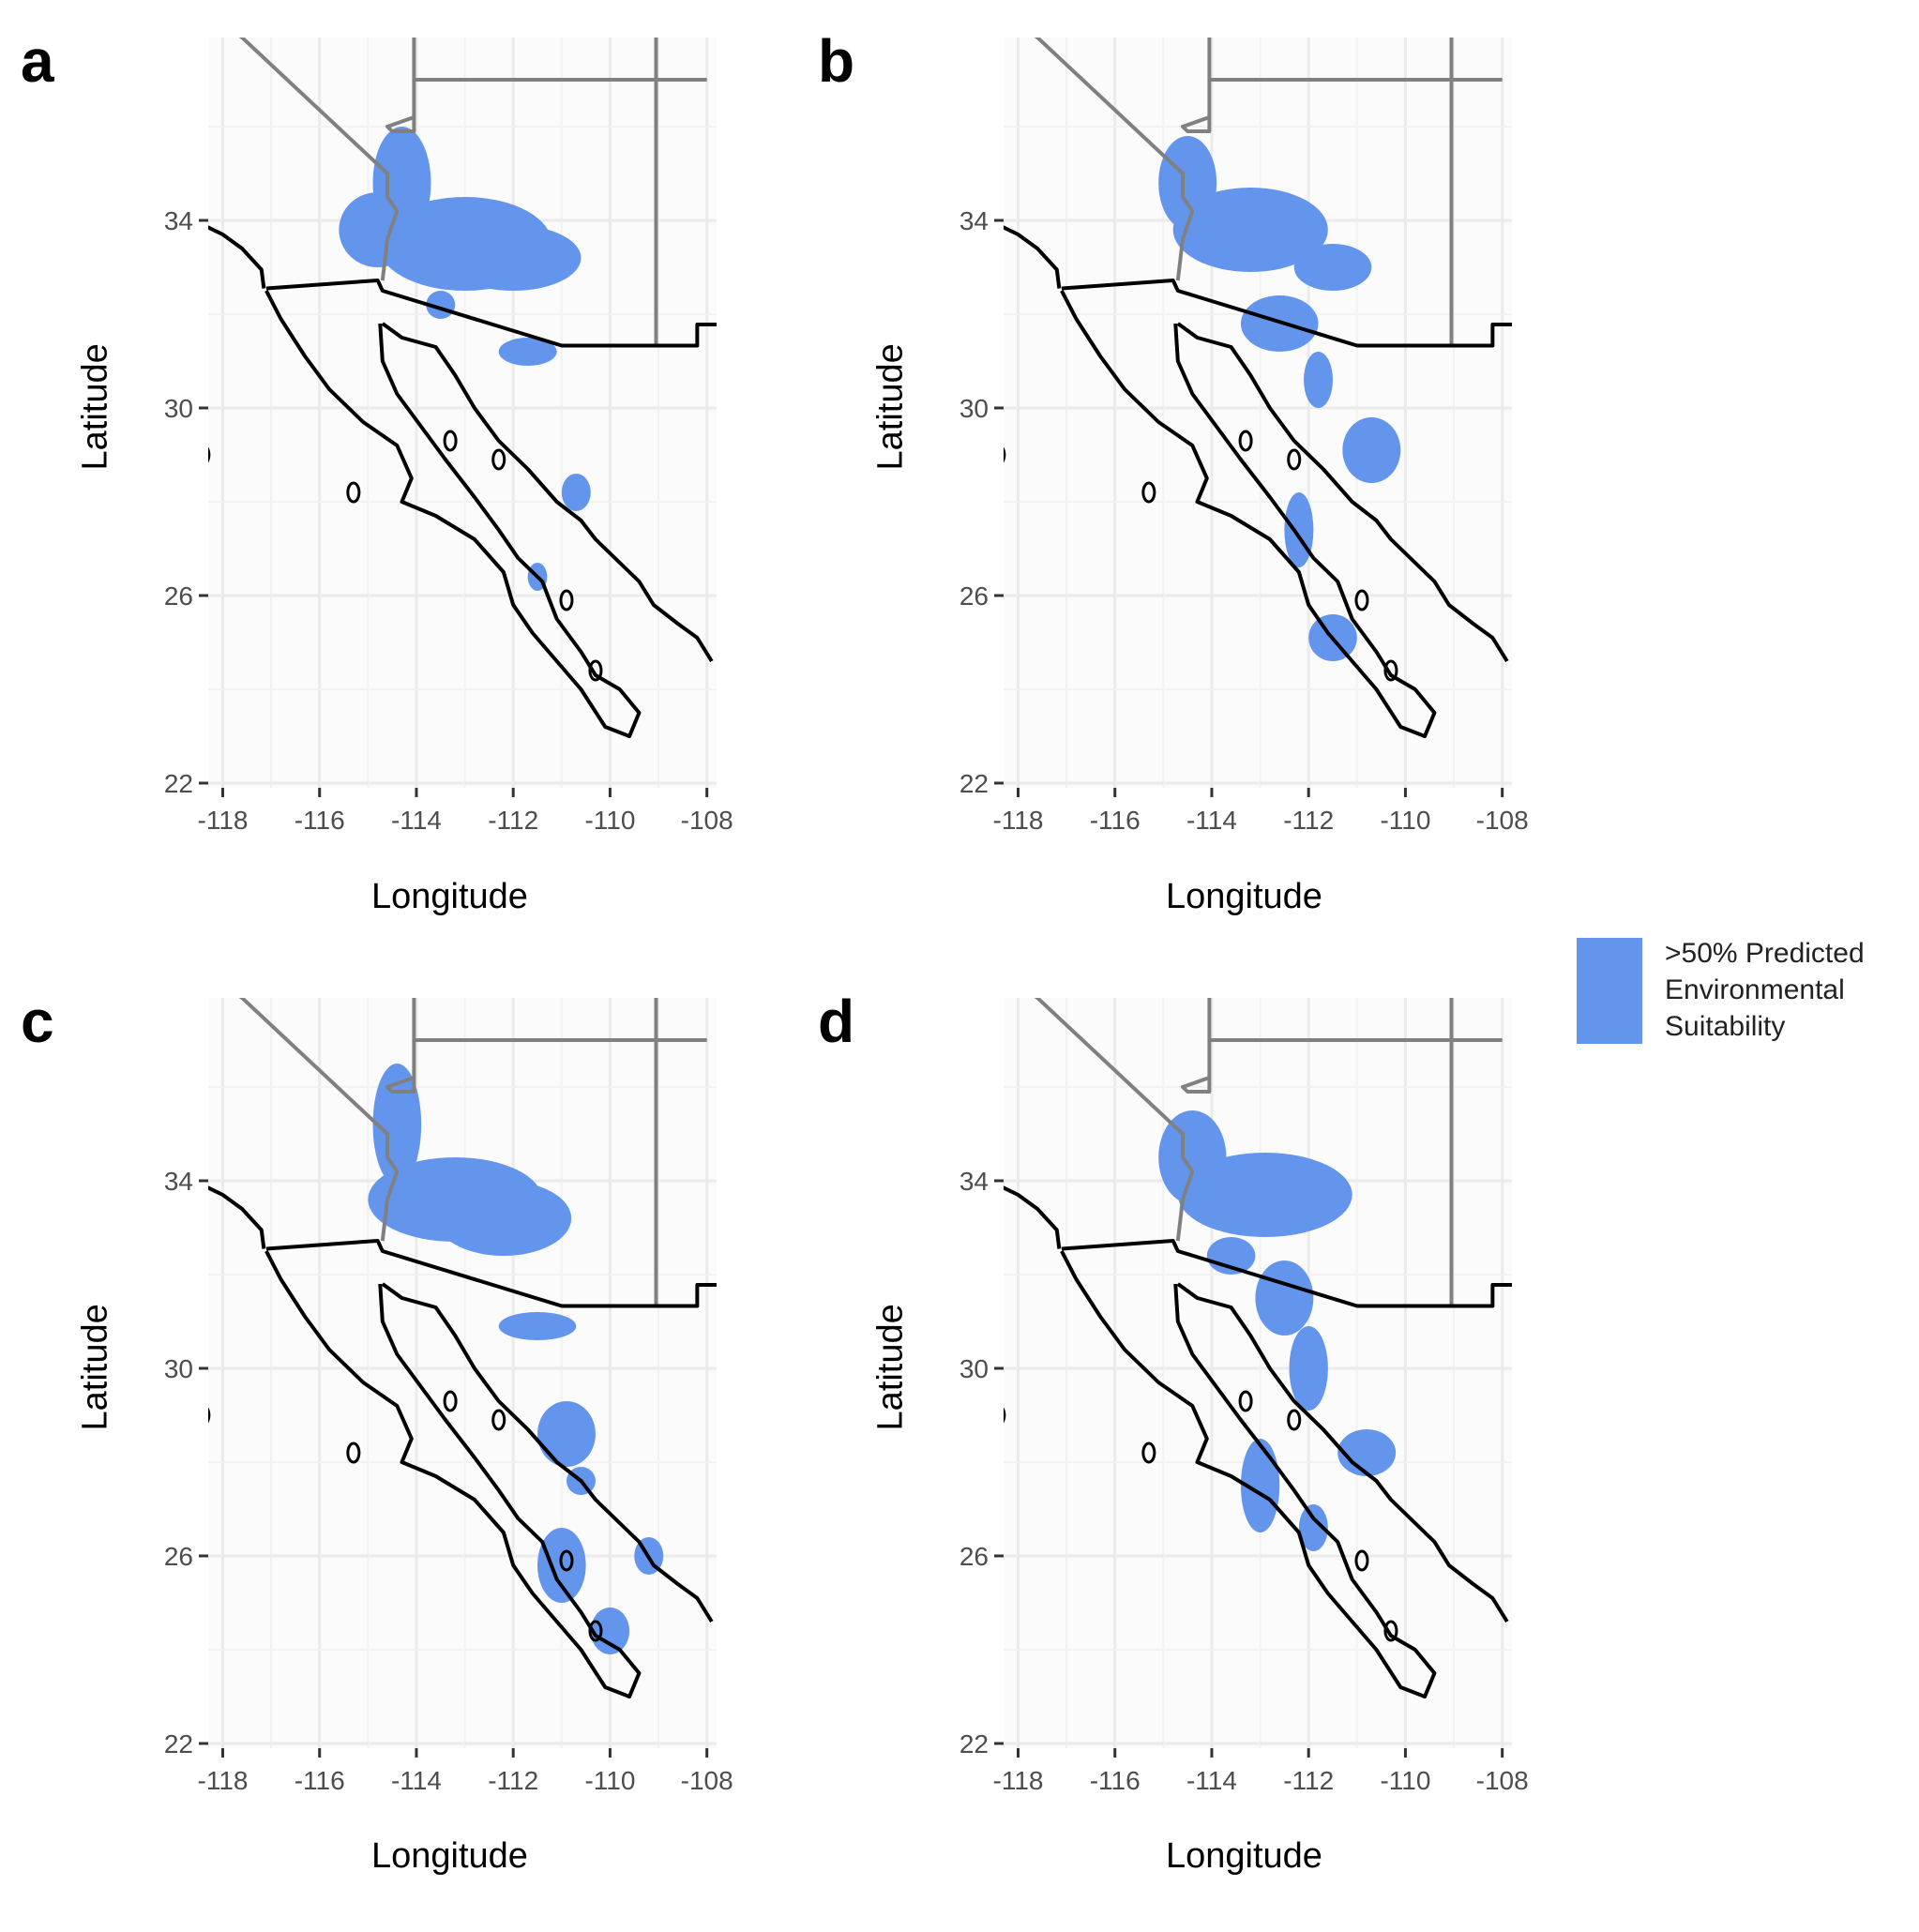  Describe the element at coordinates (836, 61) in the screenshot. I see `panel-letter-b: b` at that location.